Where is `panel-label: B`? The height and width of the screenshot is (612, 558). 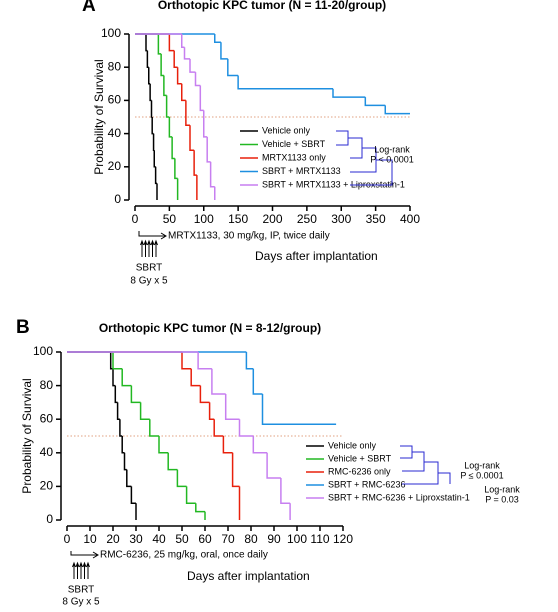 panel-label: B is located at coordinates (23, 327).